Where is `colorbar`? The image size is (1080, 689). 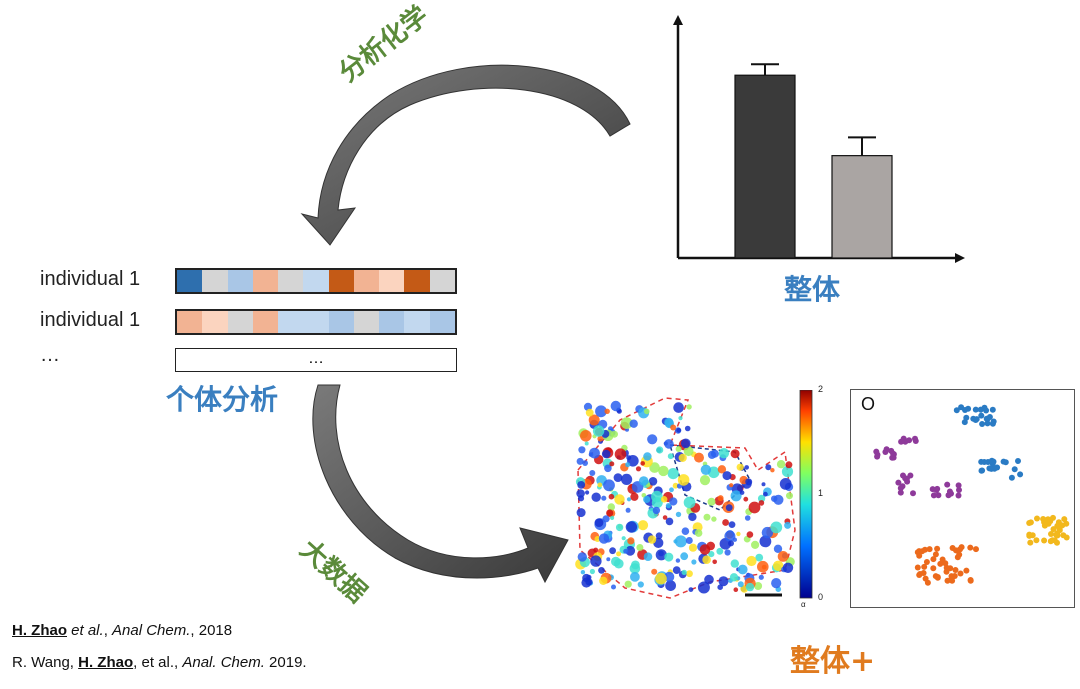
colorbar is located at coordinates (806, 494).